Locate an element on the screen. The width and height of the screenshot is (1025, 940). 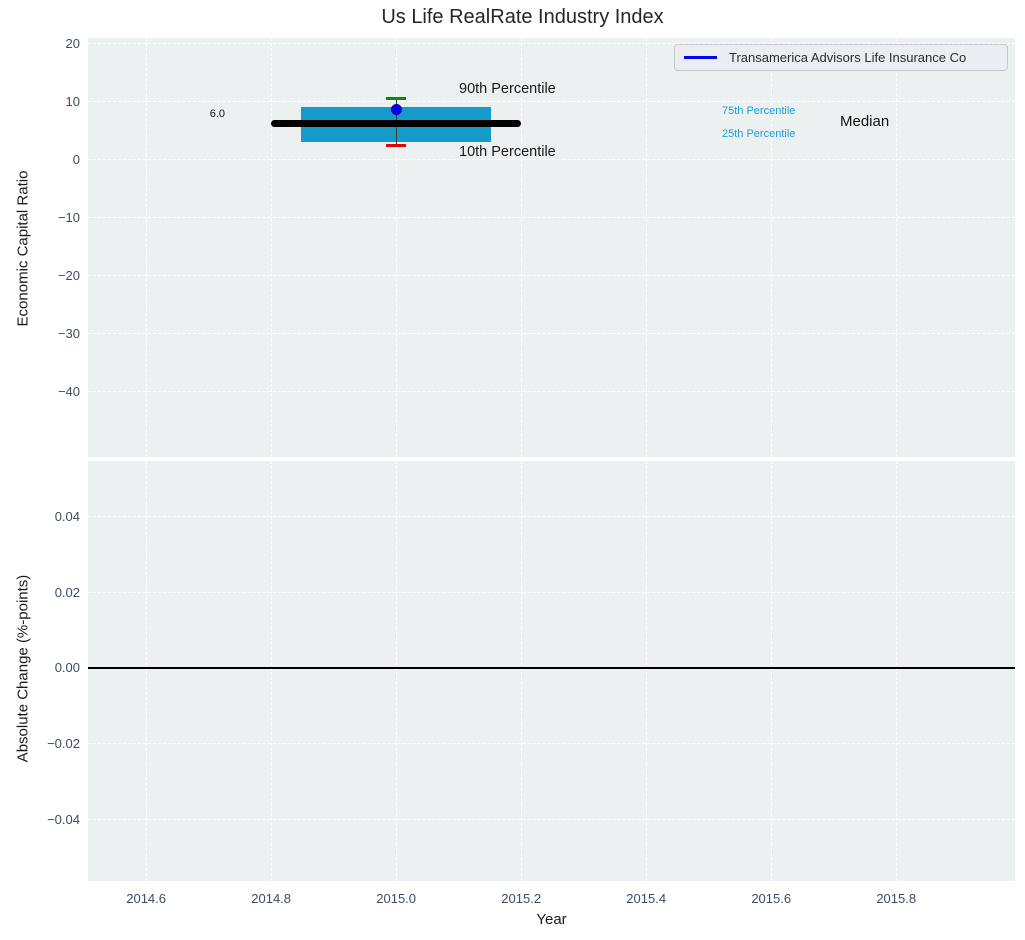
y-tick-label: 0.04 is located at coordinates (67, 517).